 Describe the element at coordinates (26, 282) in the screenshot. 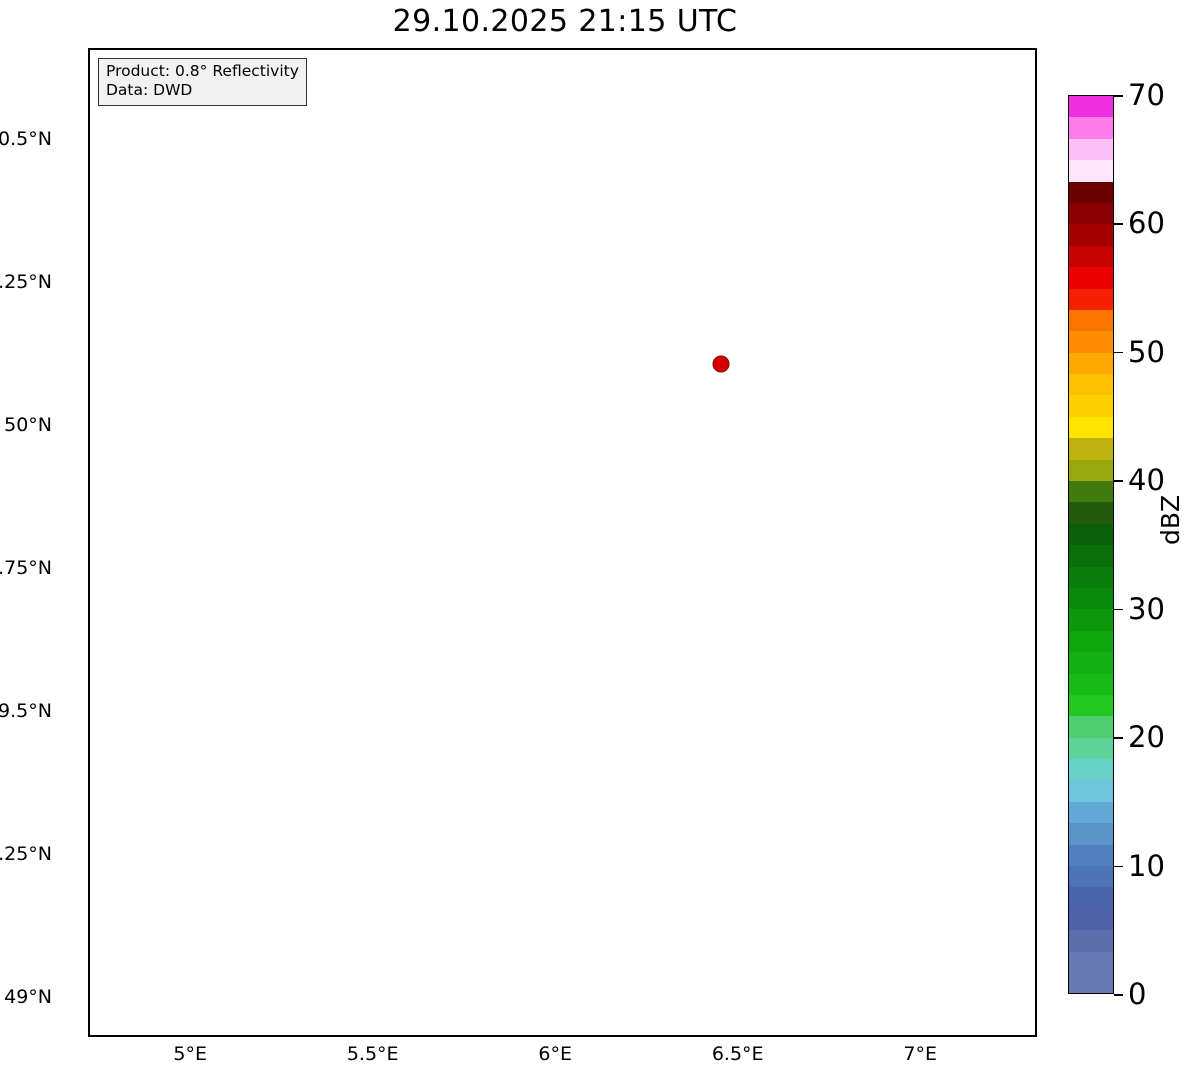

I see `y-tick-label: 50.25°N` at that location.